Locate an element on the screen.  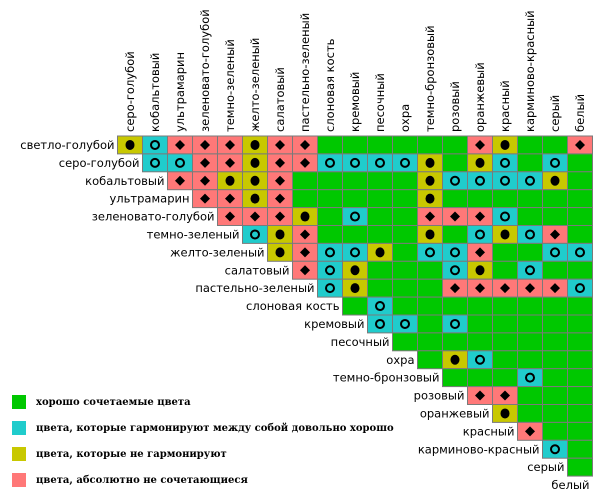
column-header: красный is located at coordinates (505, 106).